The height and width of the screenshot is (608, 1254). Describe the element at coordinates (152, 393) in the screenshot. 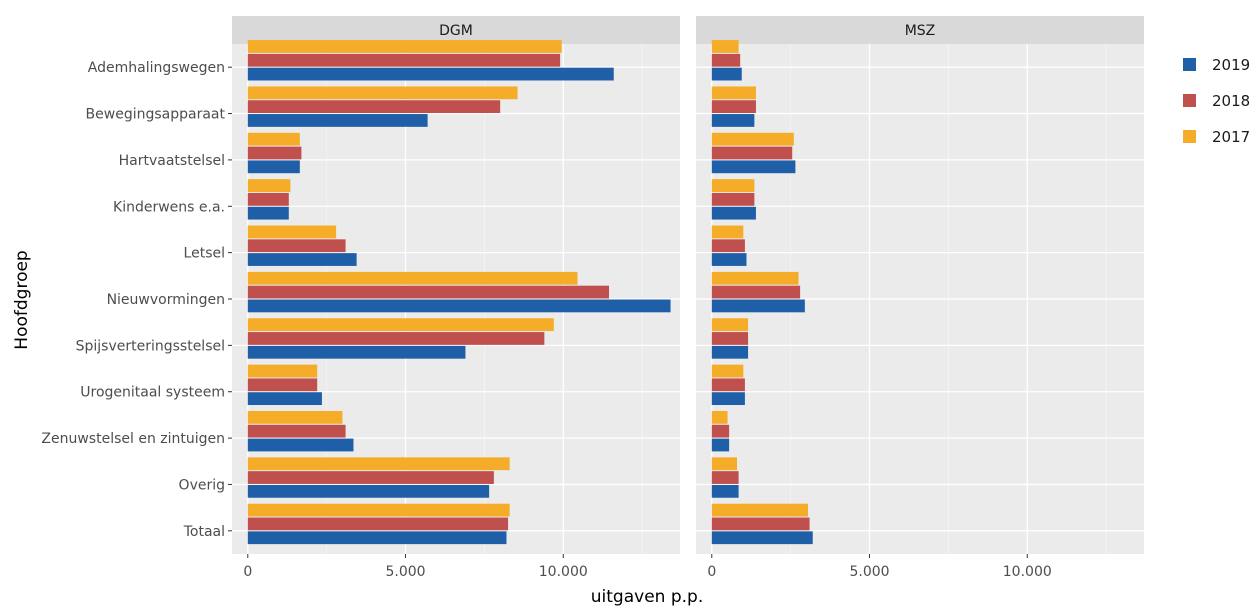

I see `y-tick-label: Urogenitaal systeem` at that location.